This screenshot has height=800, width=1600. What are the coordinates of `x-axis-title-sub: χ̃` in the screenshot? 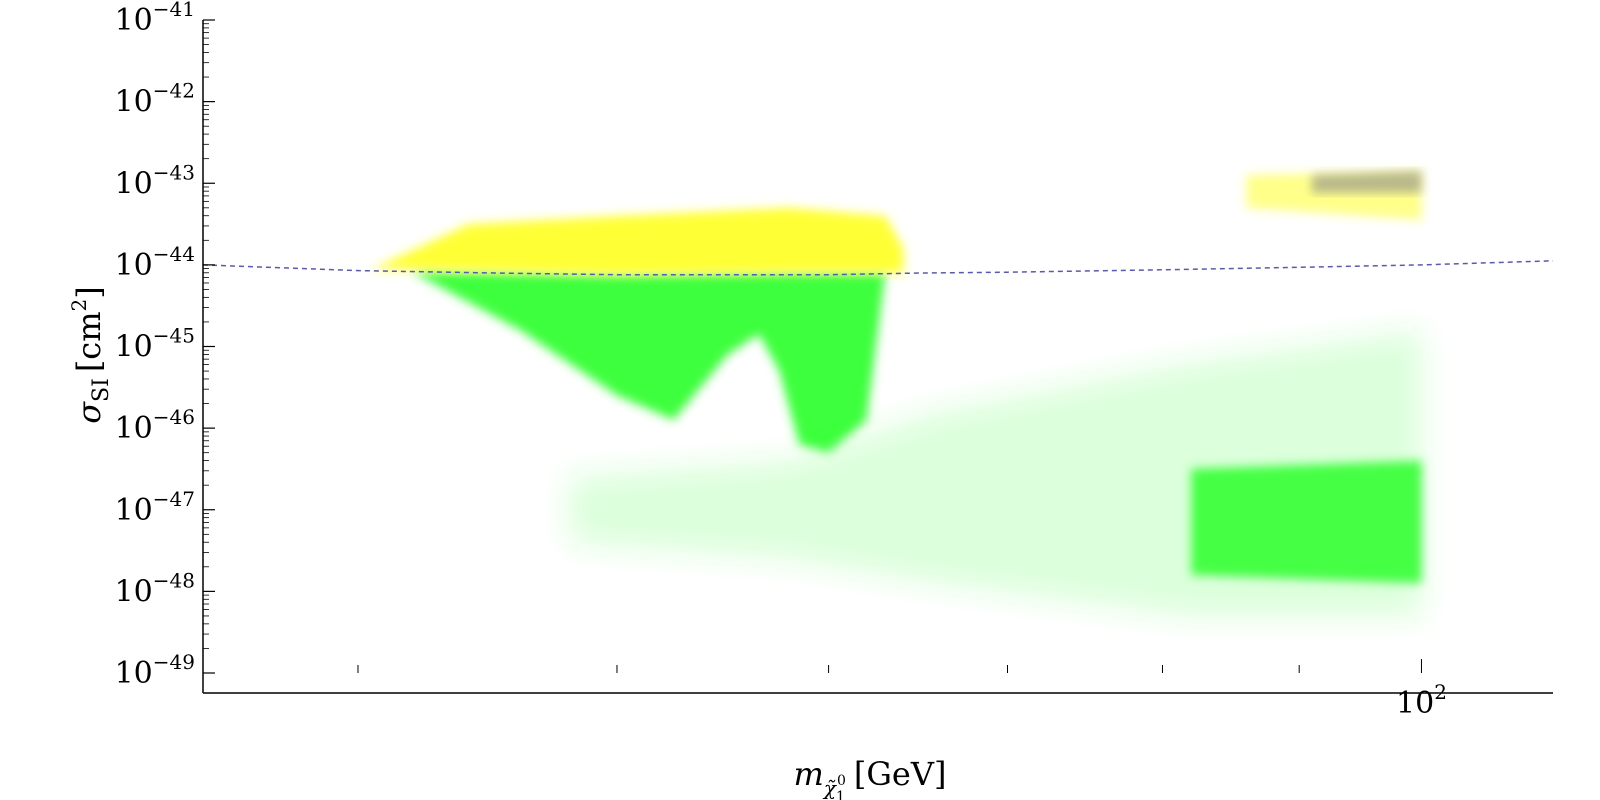 It's located at (830, 788).